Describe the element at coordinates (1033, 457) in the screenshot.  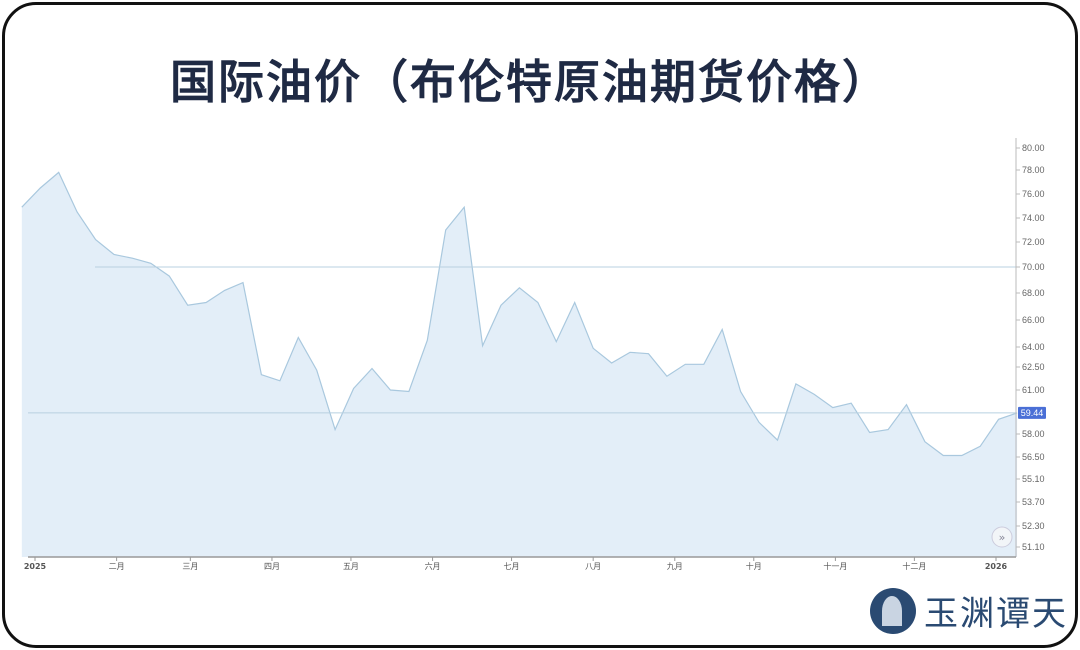
I see `y-tick-label: 56.50` at that location.